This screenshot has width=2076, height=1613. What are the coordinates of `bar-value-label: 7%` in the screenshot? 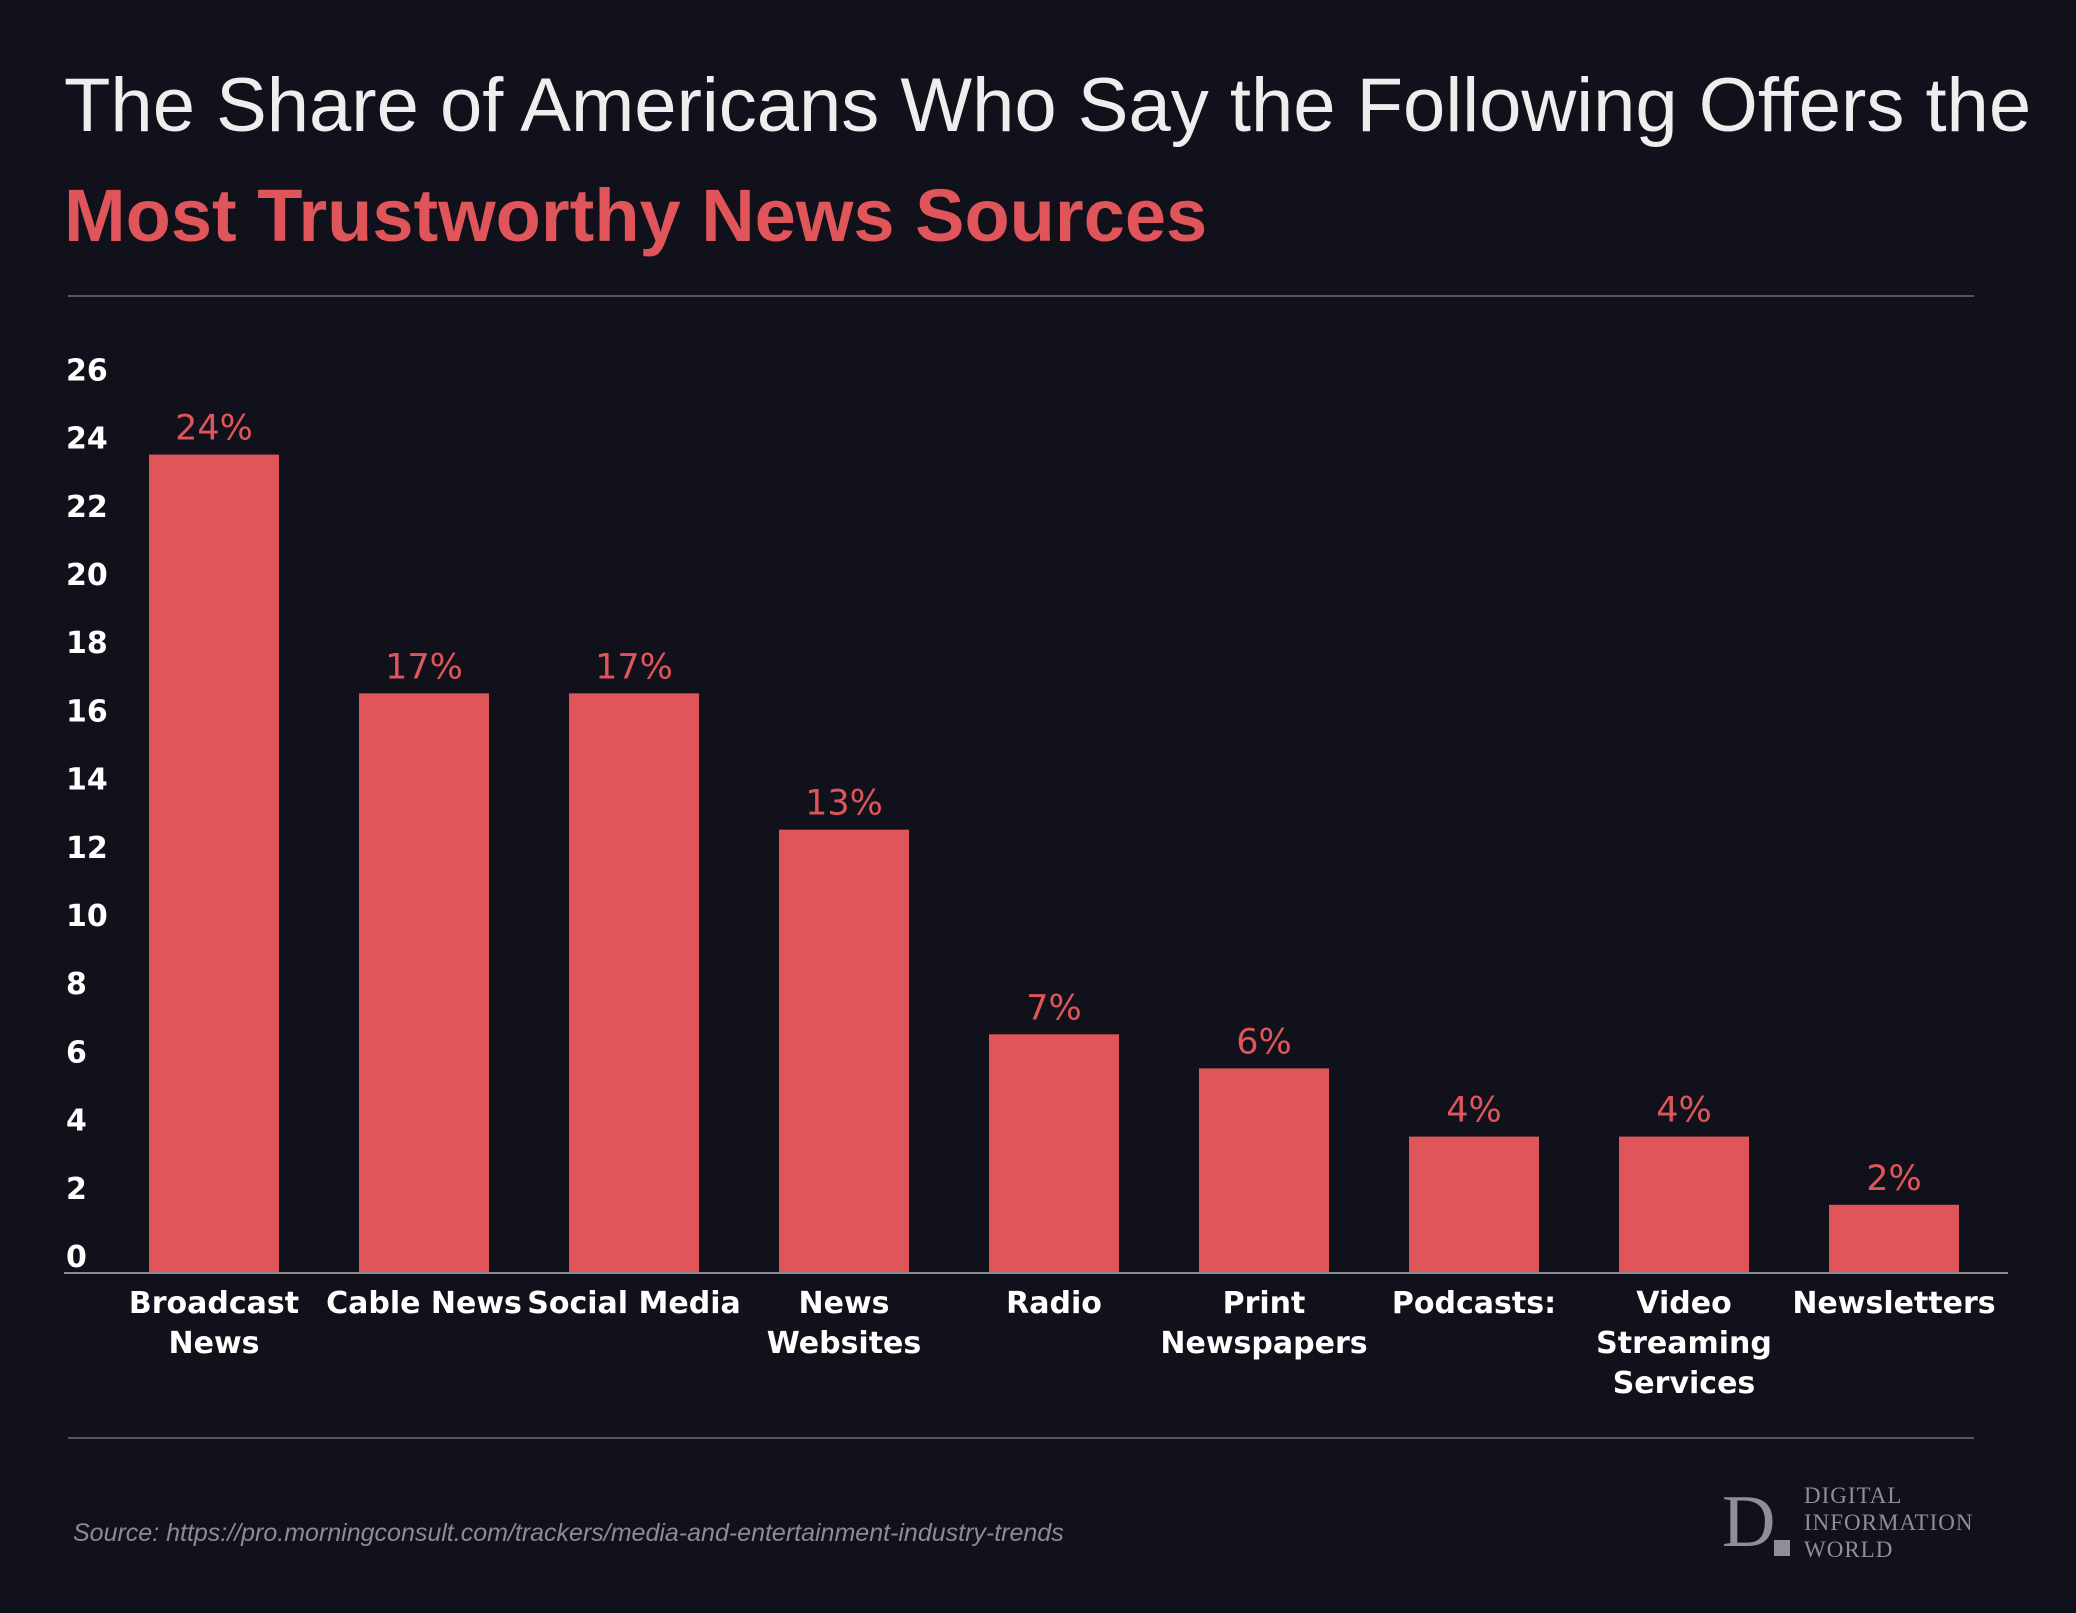 It's located at (1054, 1008).